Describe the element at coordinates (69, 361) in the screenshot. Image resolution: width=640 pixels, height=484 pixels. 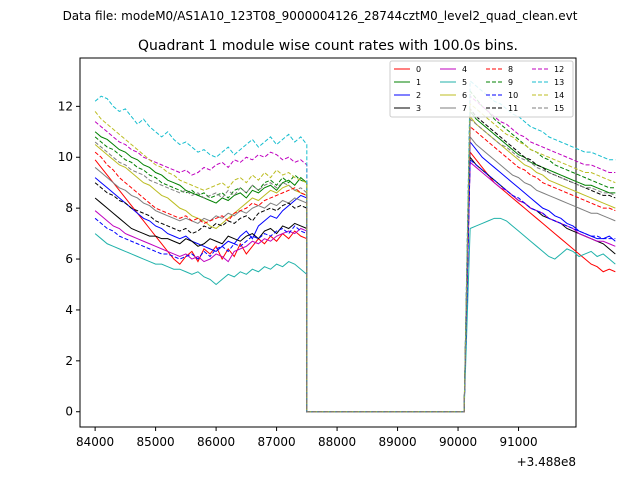
I see `y-tick-label: 2` at that location.